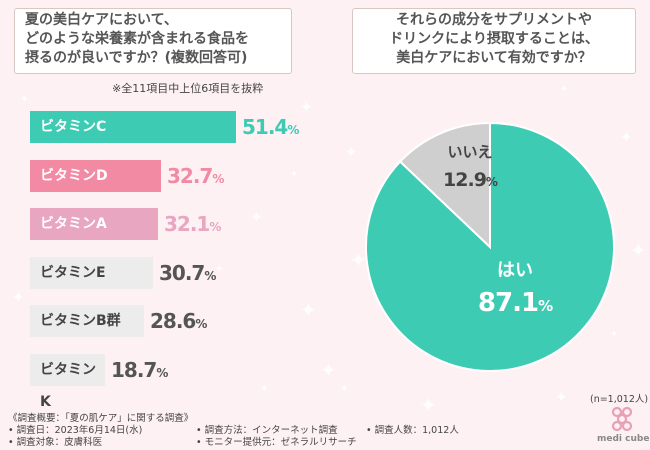 Image resolution: width=650 pixels, height=450 pixels. Describe the element at coordinates (94, 224) in the screenshot. I see `bar-3: ビタミンA` at that location.